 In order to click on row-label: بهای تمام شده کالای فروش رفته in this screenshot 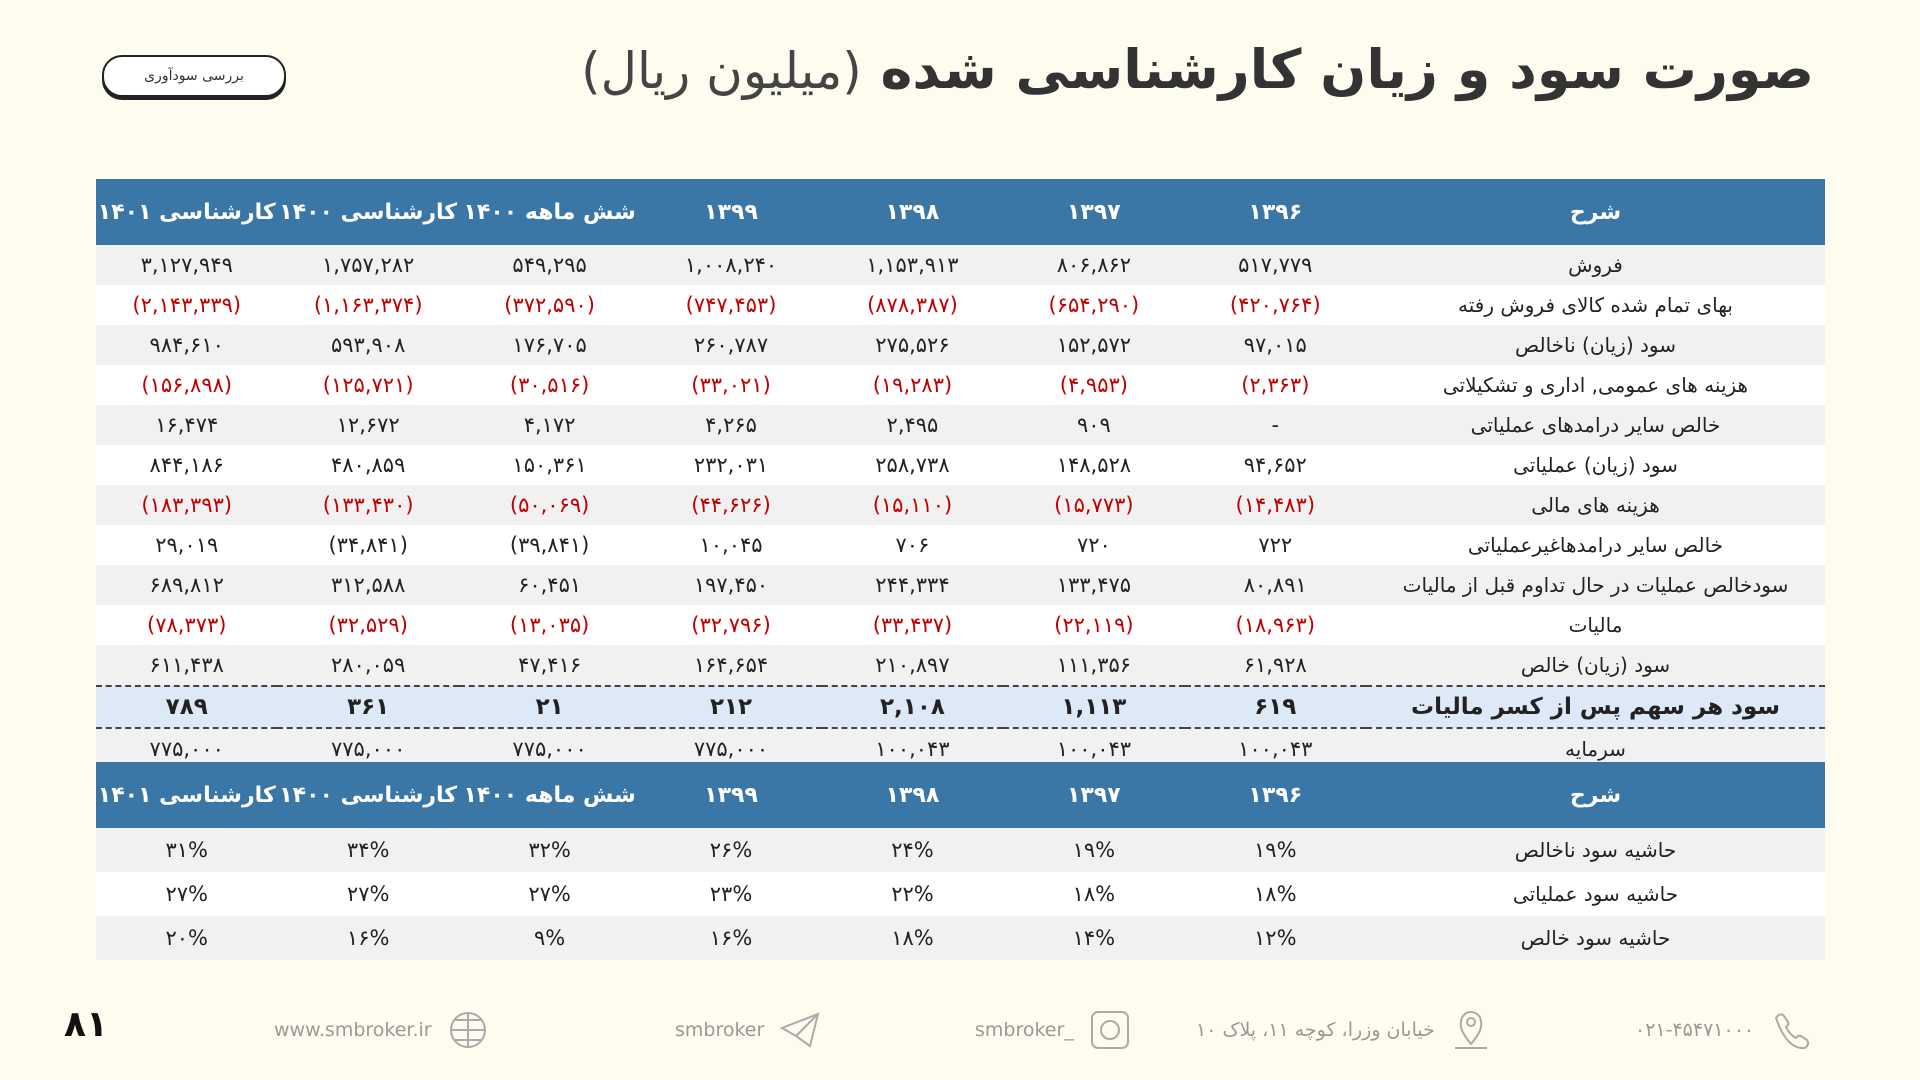, I will do `click(1595, 305)`.